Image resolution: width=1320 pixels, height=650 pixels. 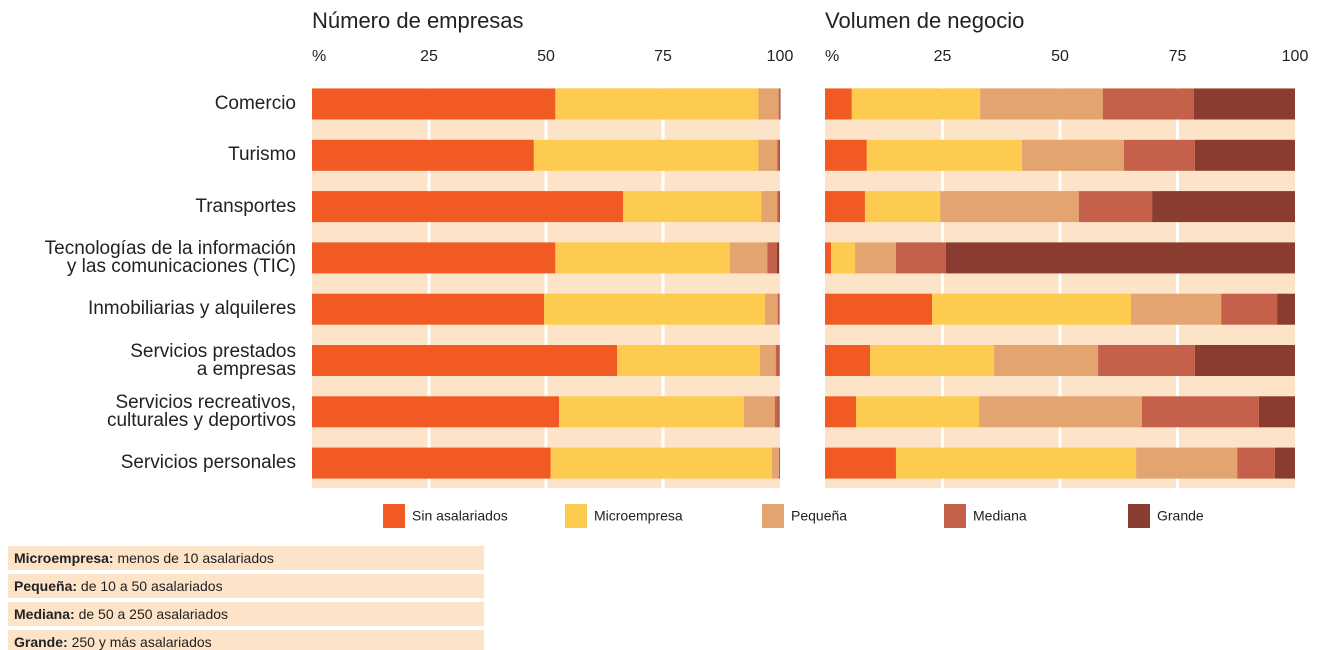 What do you see at coordinates (819, 516) in the screenshot?
I see `legend-label: Pequeña` at bounding box center [819, 516].